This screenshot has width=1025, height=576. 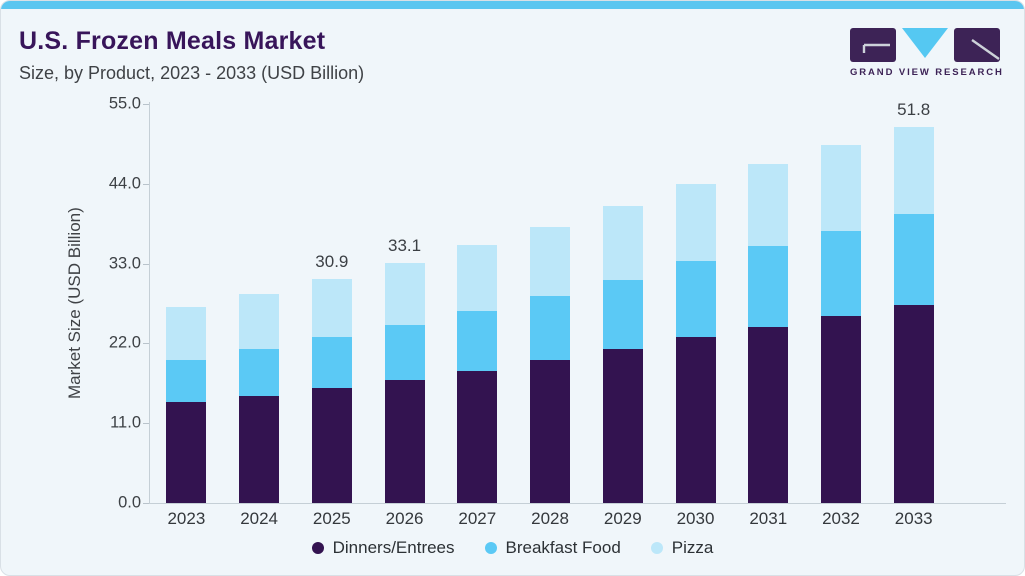 I want to click on y-axis-line, so click(x=149, y=302).